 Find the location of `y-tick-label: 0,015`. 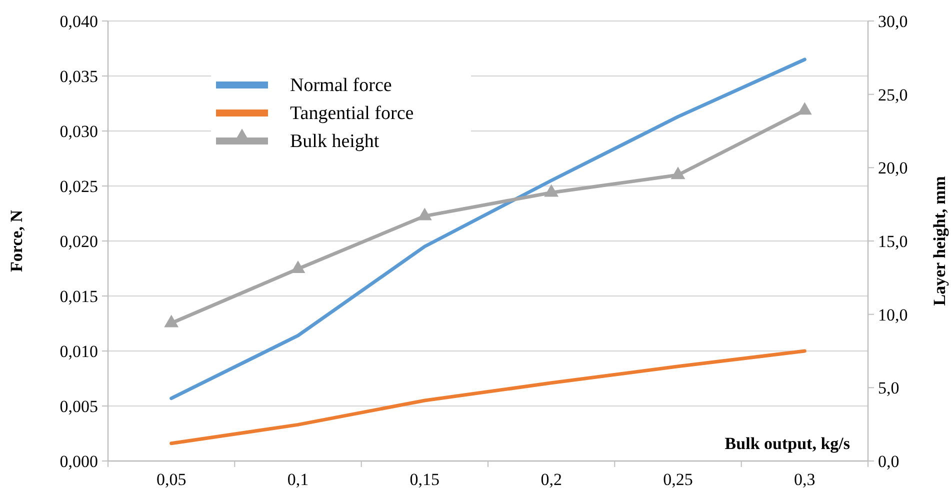

y-tick-label: 0,015 is located at coordinates (79, 296).